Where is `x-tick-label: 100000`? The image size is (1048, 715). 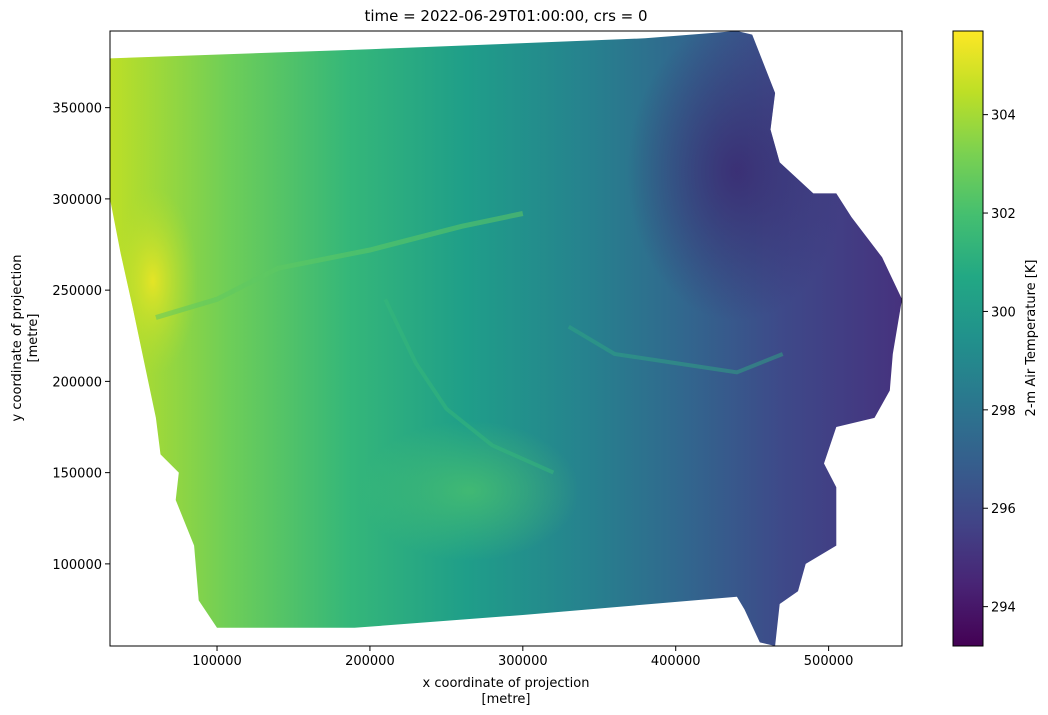 x-tick-label: 100000 is located at coordinates (217, 661).